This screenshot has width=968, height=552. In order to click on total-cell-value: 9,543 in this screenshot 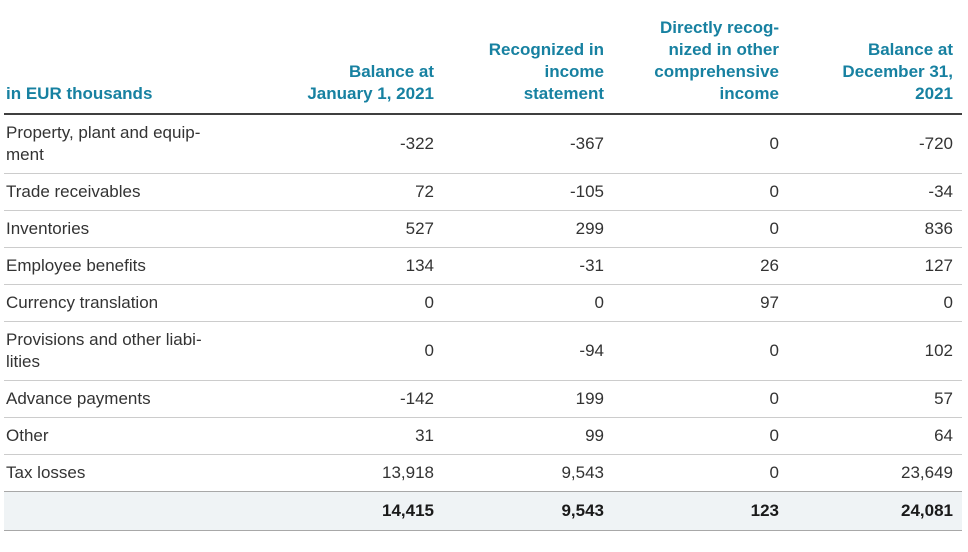, I will do `click(519, 511)`.